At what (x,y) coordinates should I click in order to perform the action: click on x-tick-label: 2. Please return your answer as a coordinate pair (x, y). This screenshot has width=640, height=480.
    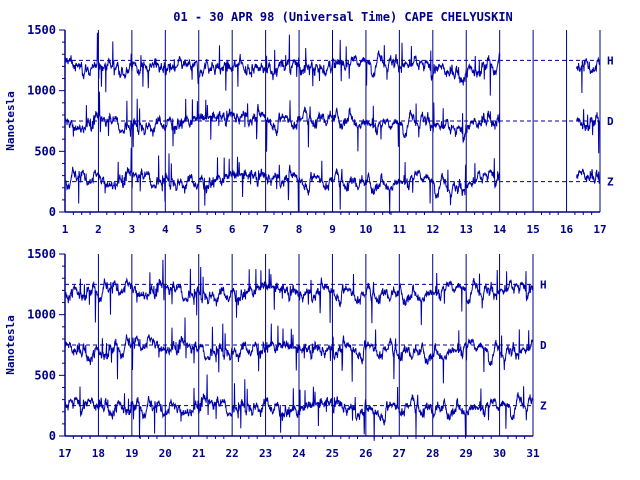
    Looking at the image, I should click on (98, 229).